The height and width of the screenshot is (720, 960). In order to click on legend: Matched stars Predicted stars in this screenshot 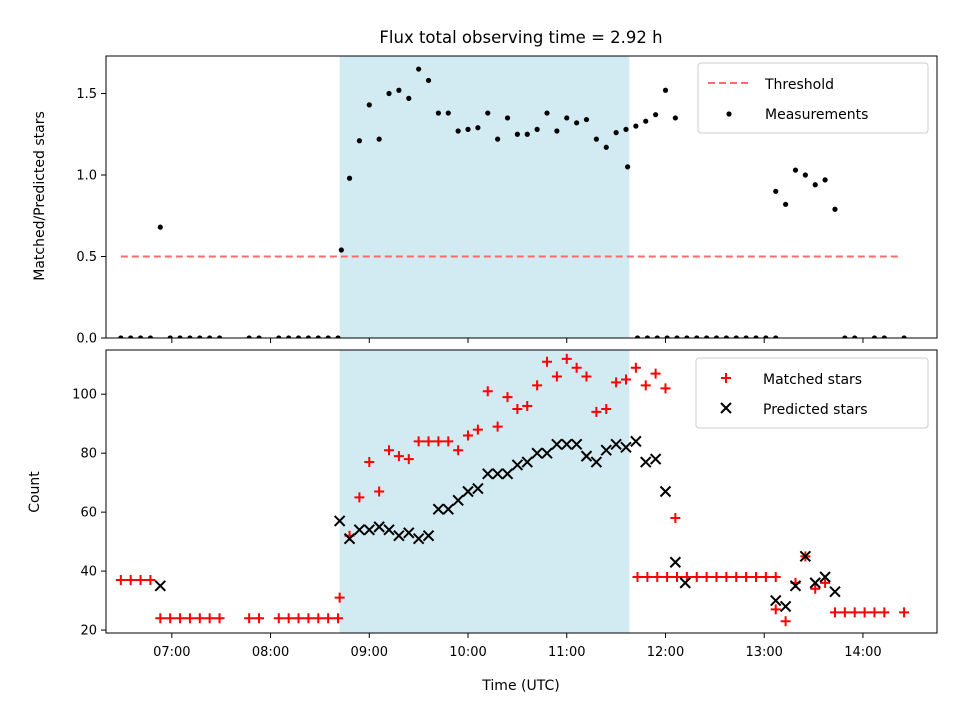, I will do `click(812, 393)`.